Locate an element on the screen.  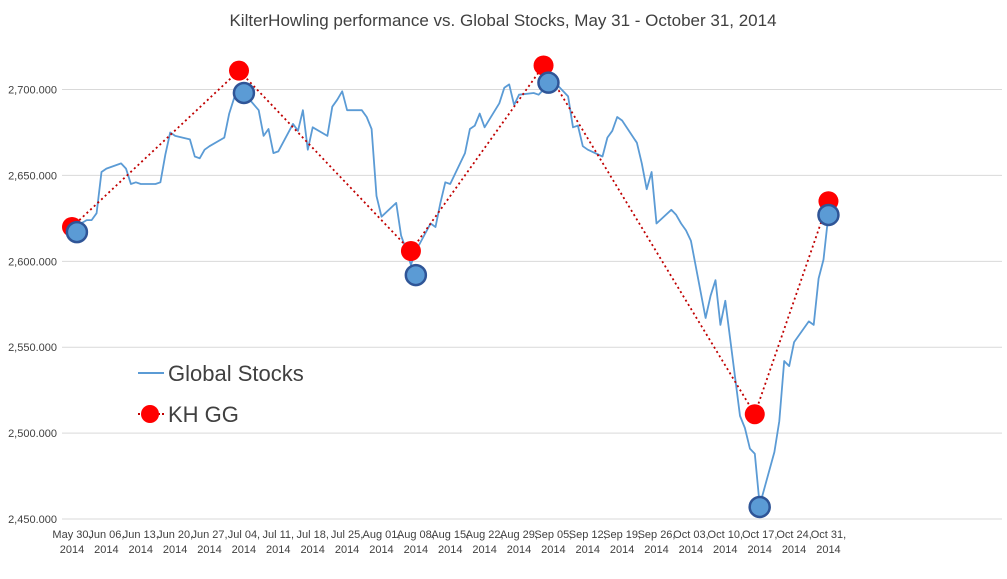
x-tick-label: Oct 31, is located at coordinates (828, 535).